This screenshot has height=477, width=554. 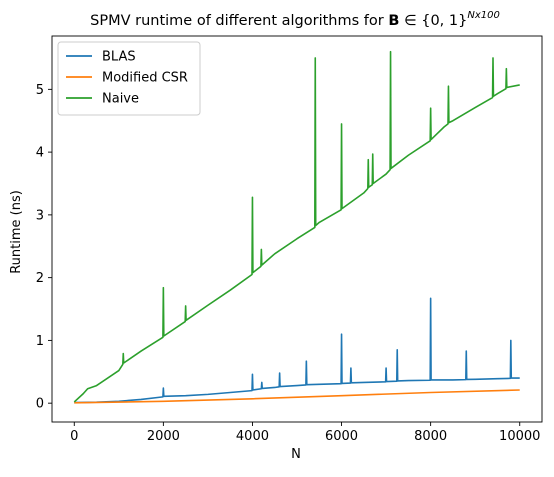 I want to click on title-bold: B, so click(x=393, y=21).